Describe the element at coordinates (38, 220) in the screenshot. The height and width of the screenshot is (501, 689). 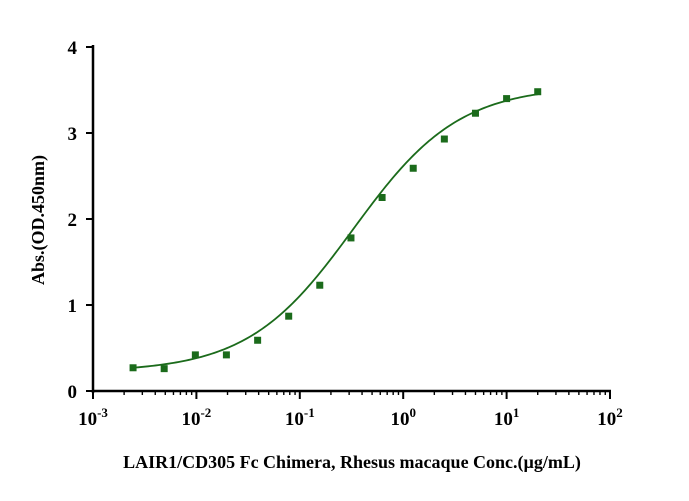
I see `y-axis-title: Abs.(OD.450nm)` at that location.